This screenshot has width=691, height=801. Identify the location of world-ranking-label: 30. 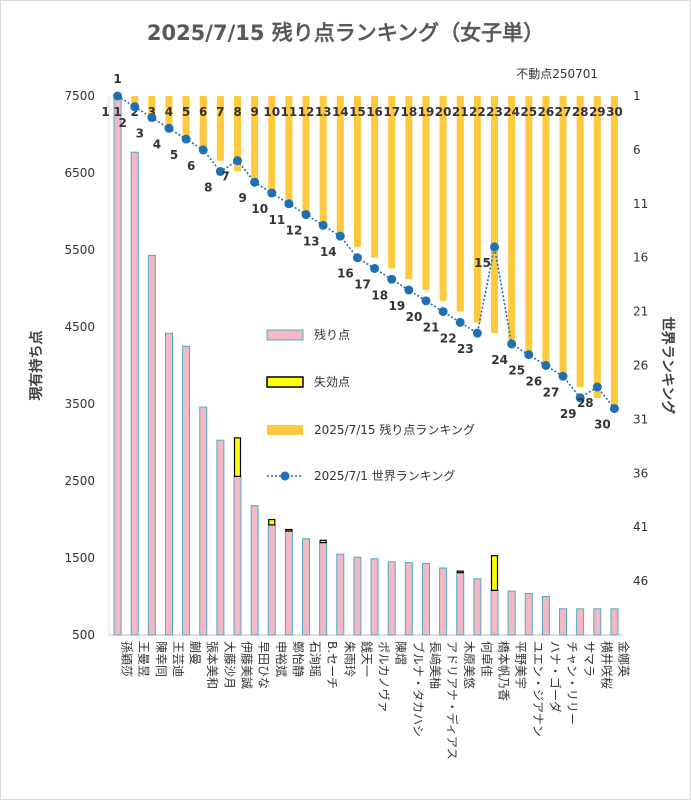
(602, 425).